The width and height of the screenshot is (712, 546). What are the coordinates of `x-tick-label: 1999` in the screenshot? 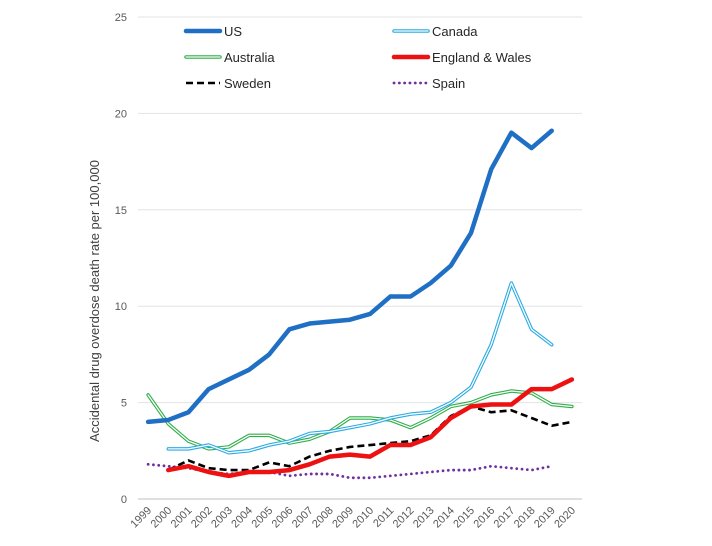 It's located at (141, 518).